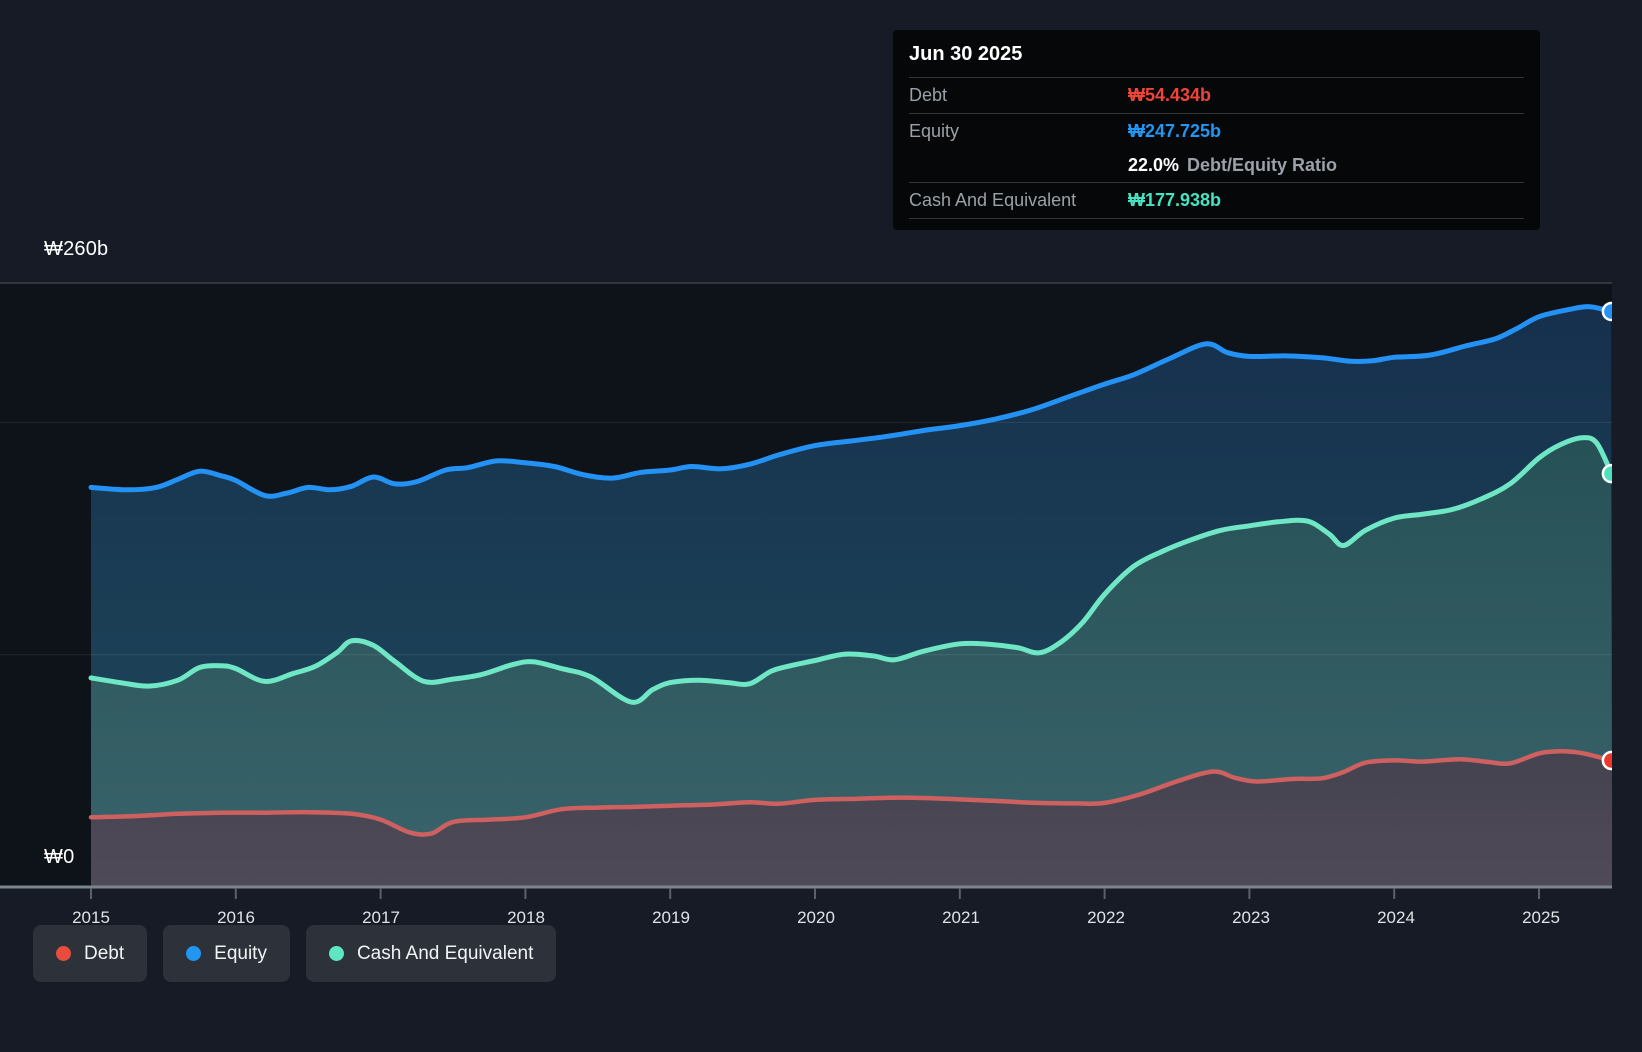 The width and height of the screenshot is (1642, 1052). I want to click on x-axis-label: 2017, so click(381, 917).